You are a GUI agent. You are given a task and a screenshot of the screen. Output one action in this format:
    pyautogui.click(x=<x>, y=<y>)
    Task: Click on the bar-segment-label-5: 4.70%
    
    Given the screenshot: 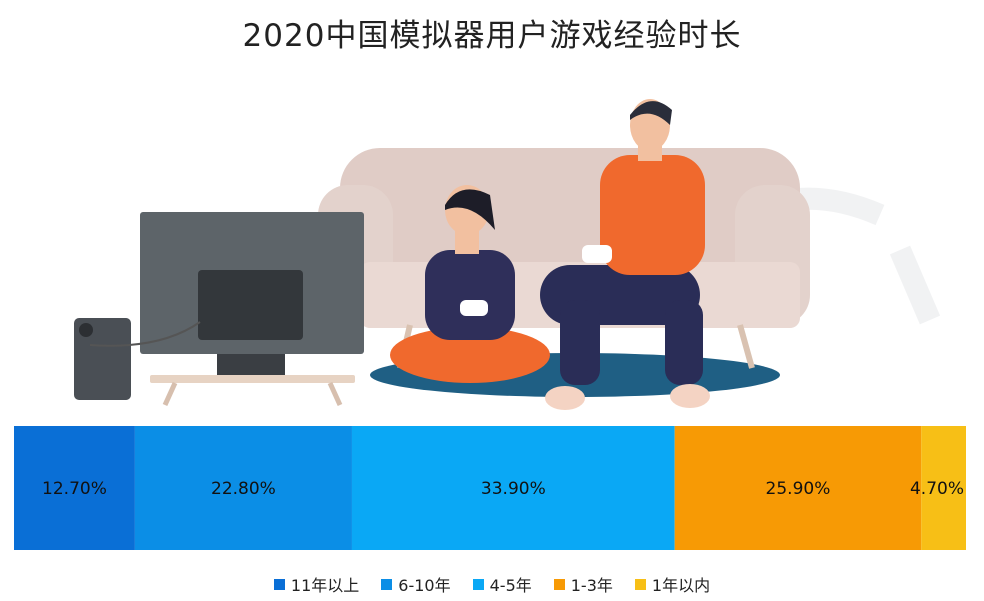 What is the action you would take?
    pyautogui.click(x=937, y=489)
    